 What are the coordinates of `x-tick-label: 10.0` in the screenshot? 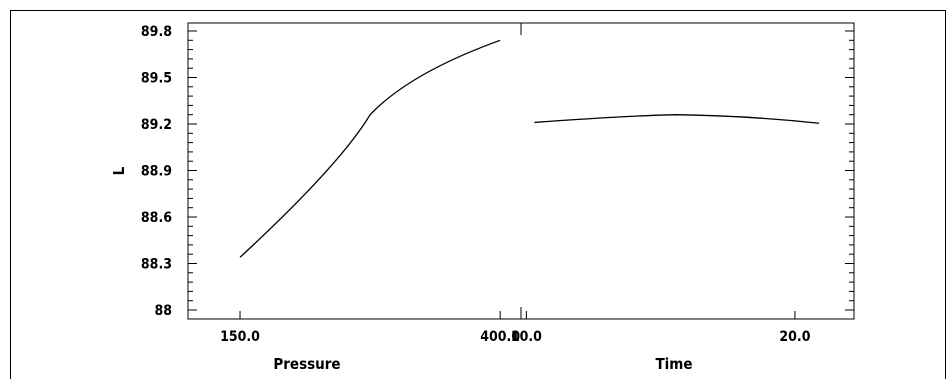 It's located at (526, 337).